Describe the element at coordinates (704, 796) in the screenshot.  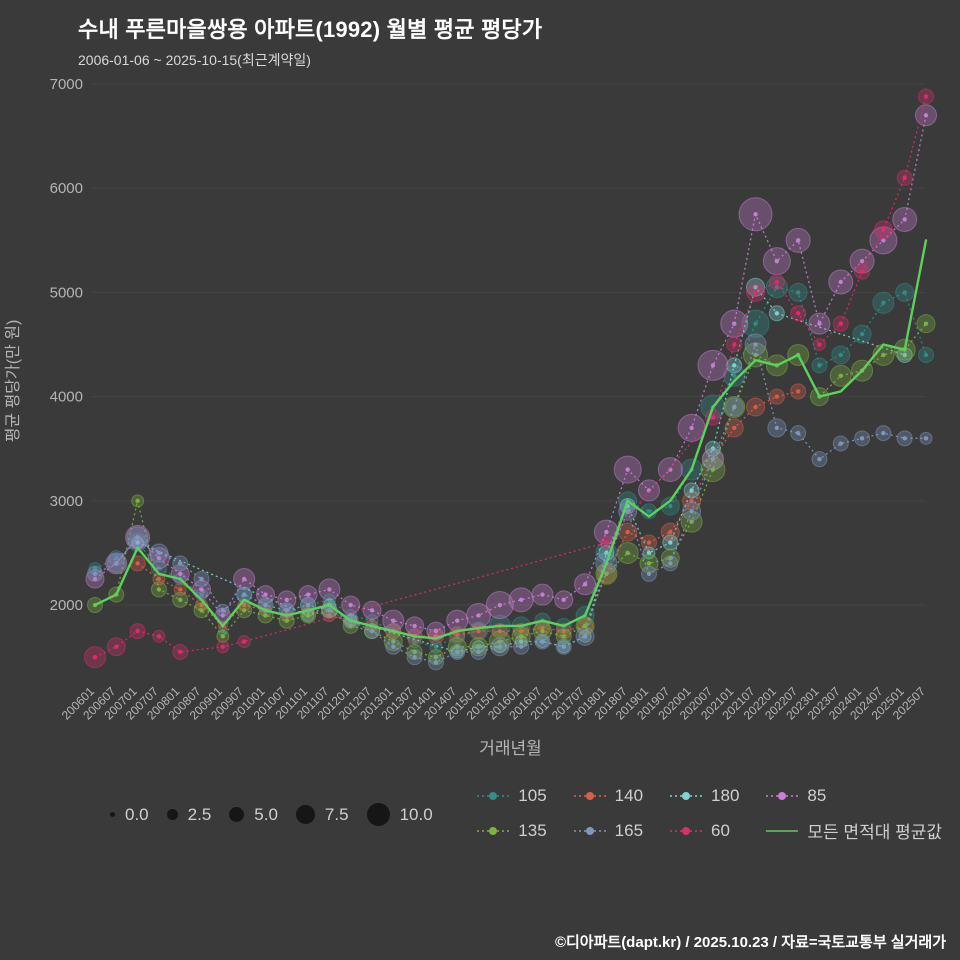
I see `series-legend-item-180: 180` at that location.